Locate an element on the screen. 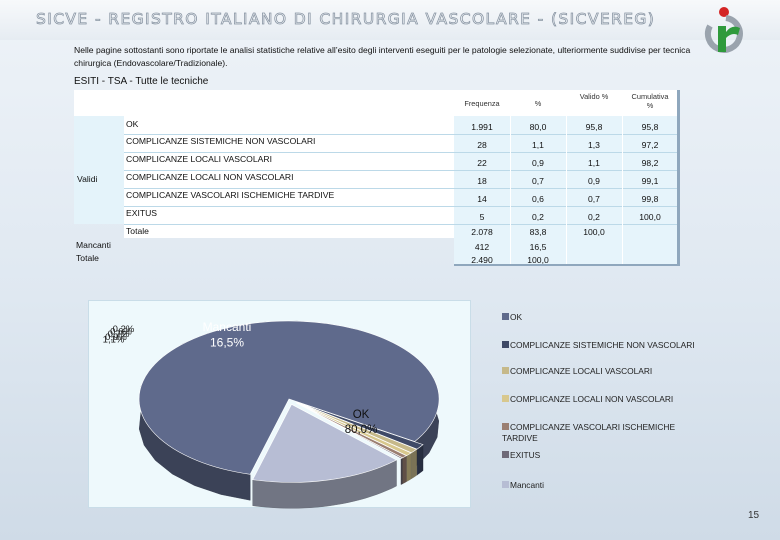 The width and height of the screenshot is (780, 540). row-label: EXITUS is located at coordinates (142, 213).